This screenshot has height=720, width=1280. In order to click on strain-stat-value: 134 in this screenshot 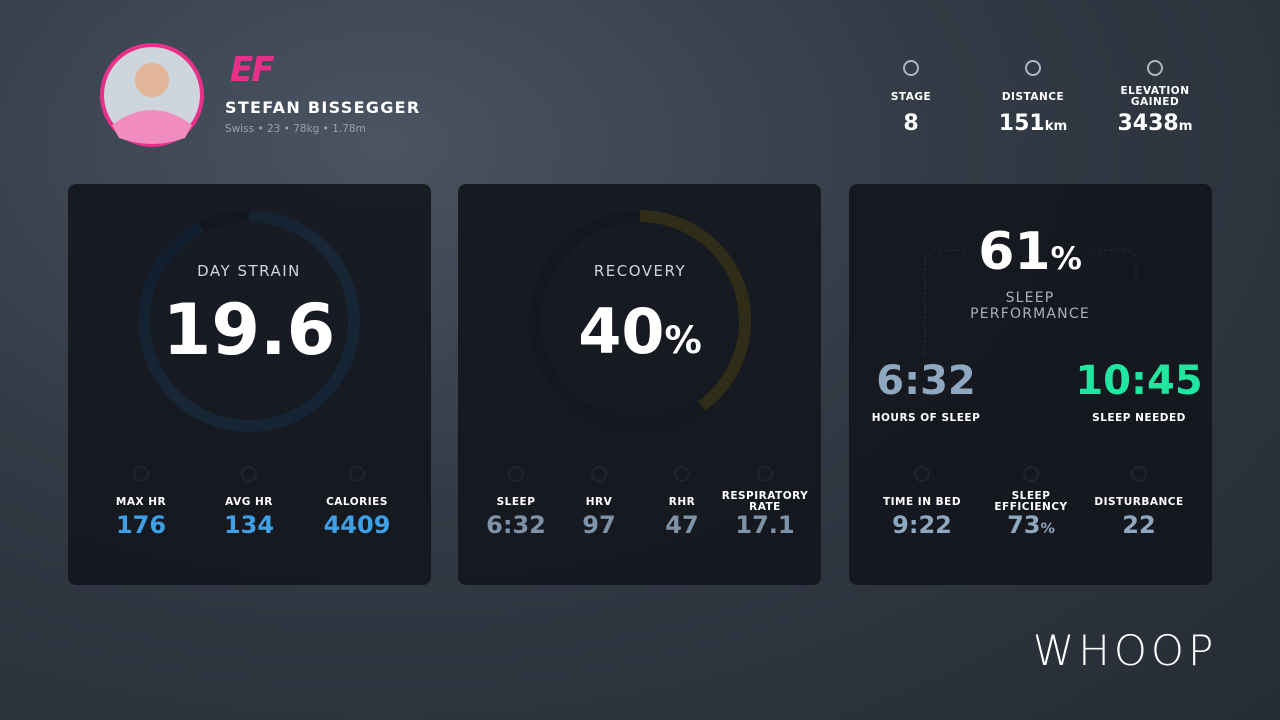, I will do `click(249, 525)`.